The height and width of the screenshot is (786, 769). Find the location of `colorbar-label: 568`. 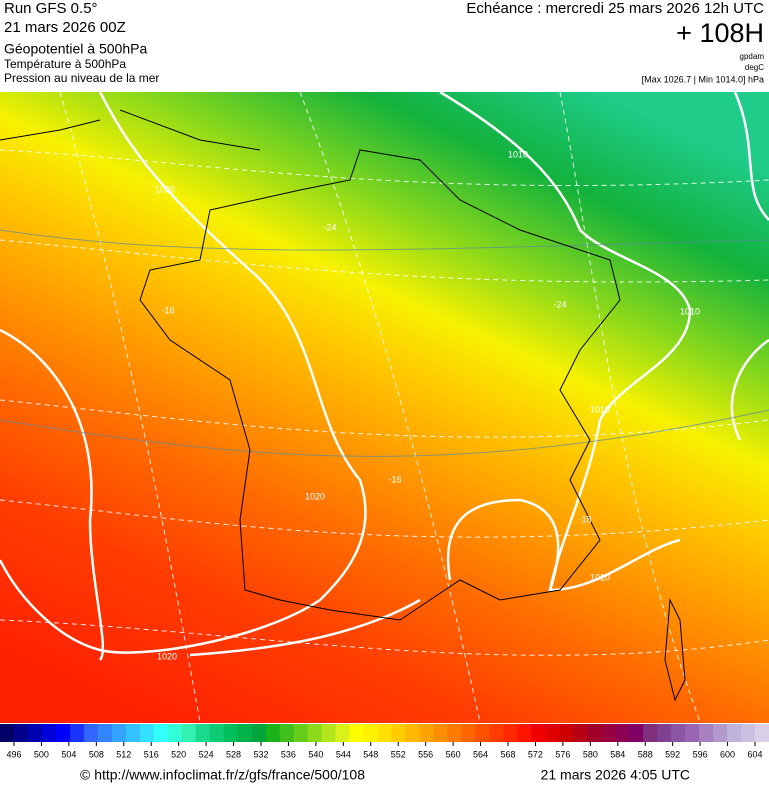

colorbar-label: 568 is located at coordinates (507, 754).